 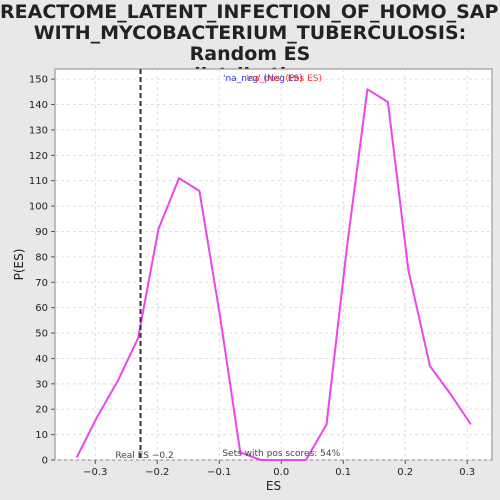 What do you see at coordinates (41, 232) in the screenshot?
I see `y-tick-label: 90` at bounding box center [41, 232].